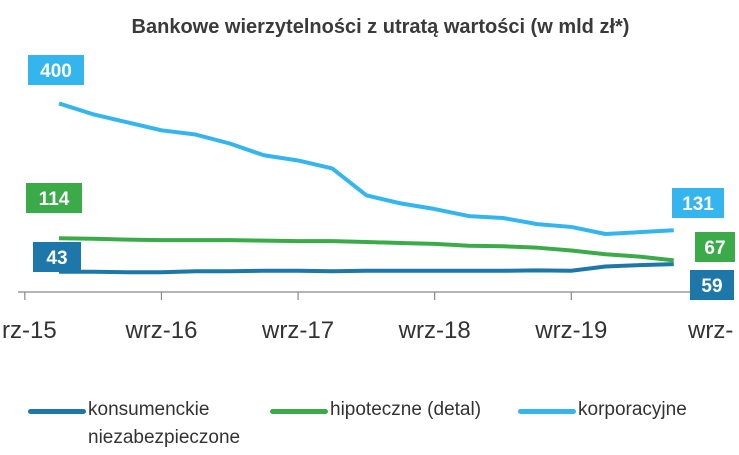  What do you see at coordinates (406, 409) in the screenshot?
I see `legend-label: hipoteczne (detal)` at bounding box center [406, 409].